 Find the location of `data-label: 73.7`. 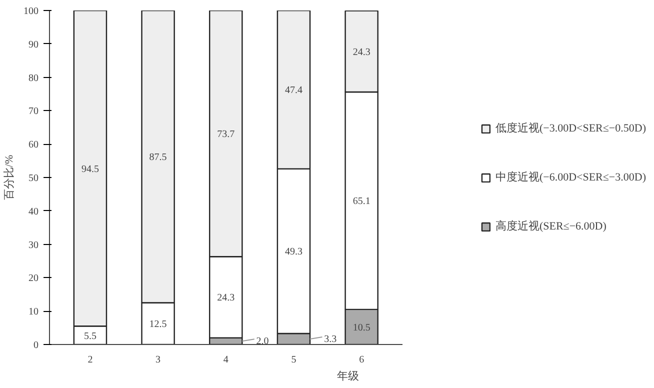

data-label: 73.7 is located at coordinates (226, 134).